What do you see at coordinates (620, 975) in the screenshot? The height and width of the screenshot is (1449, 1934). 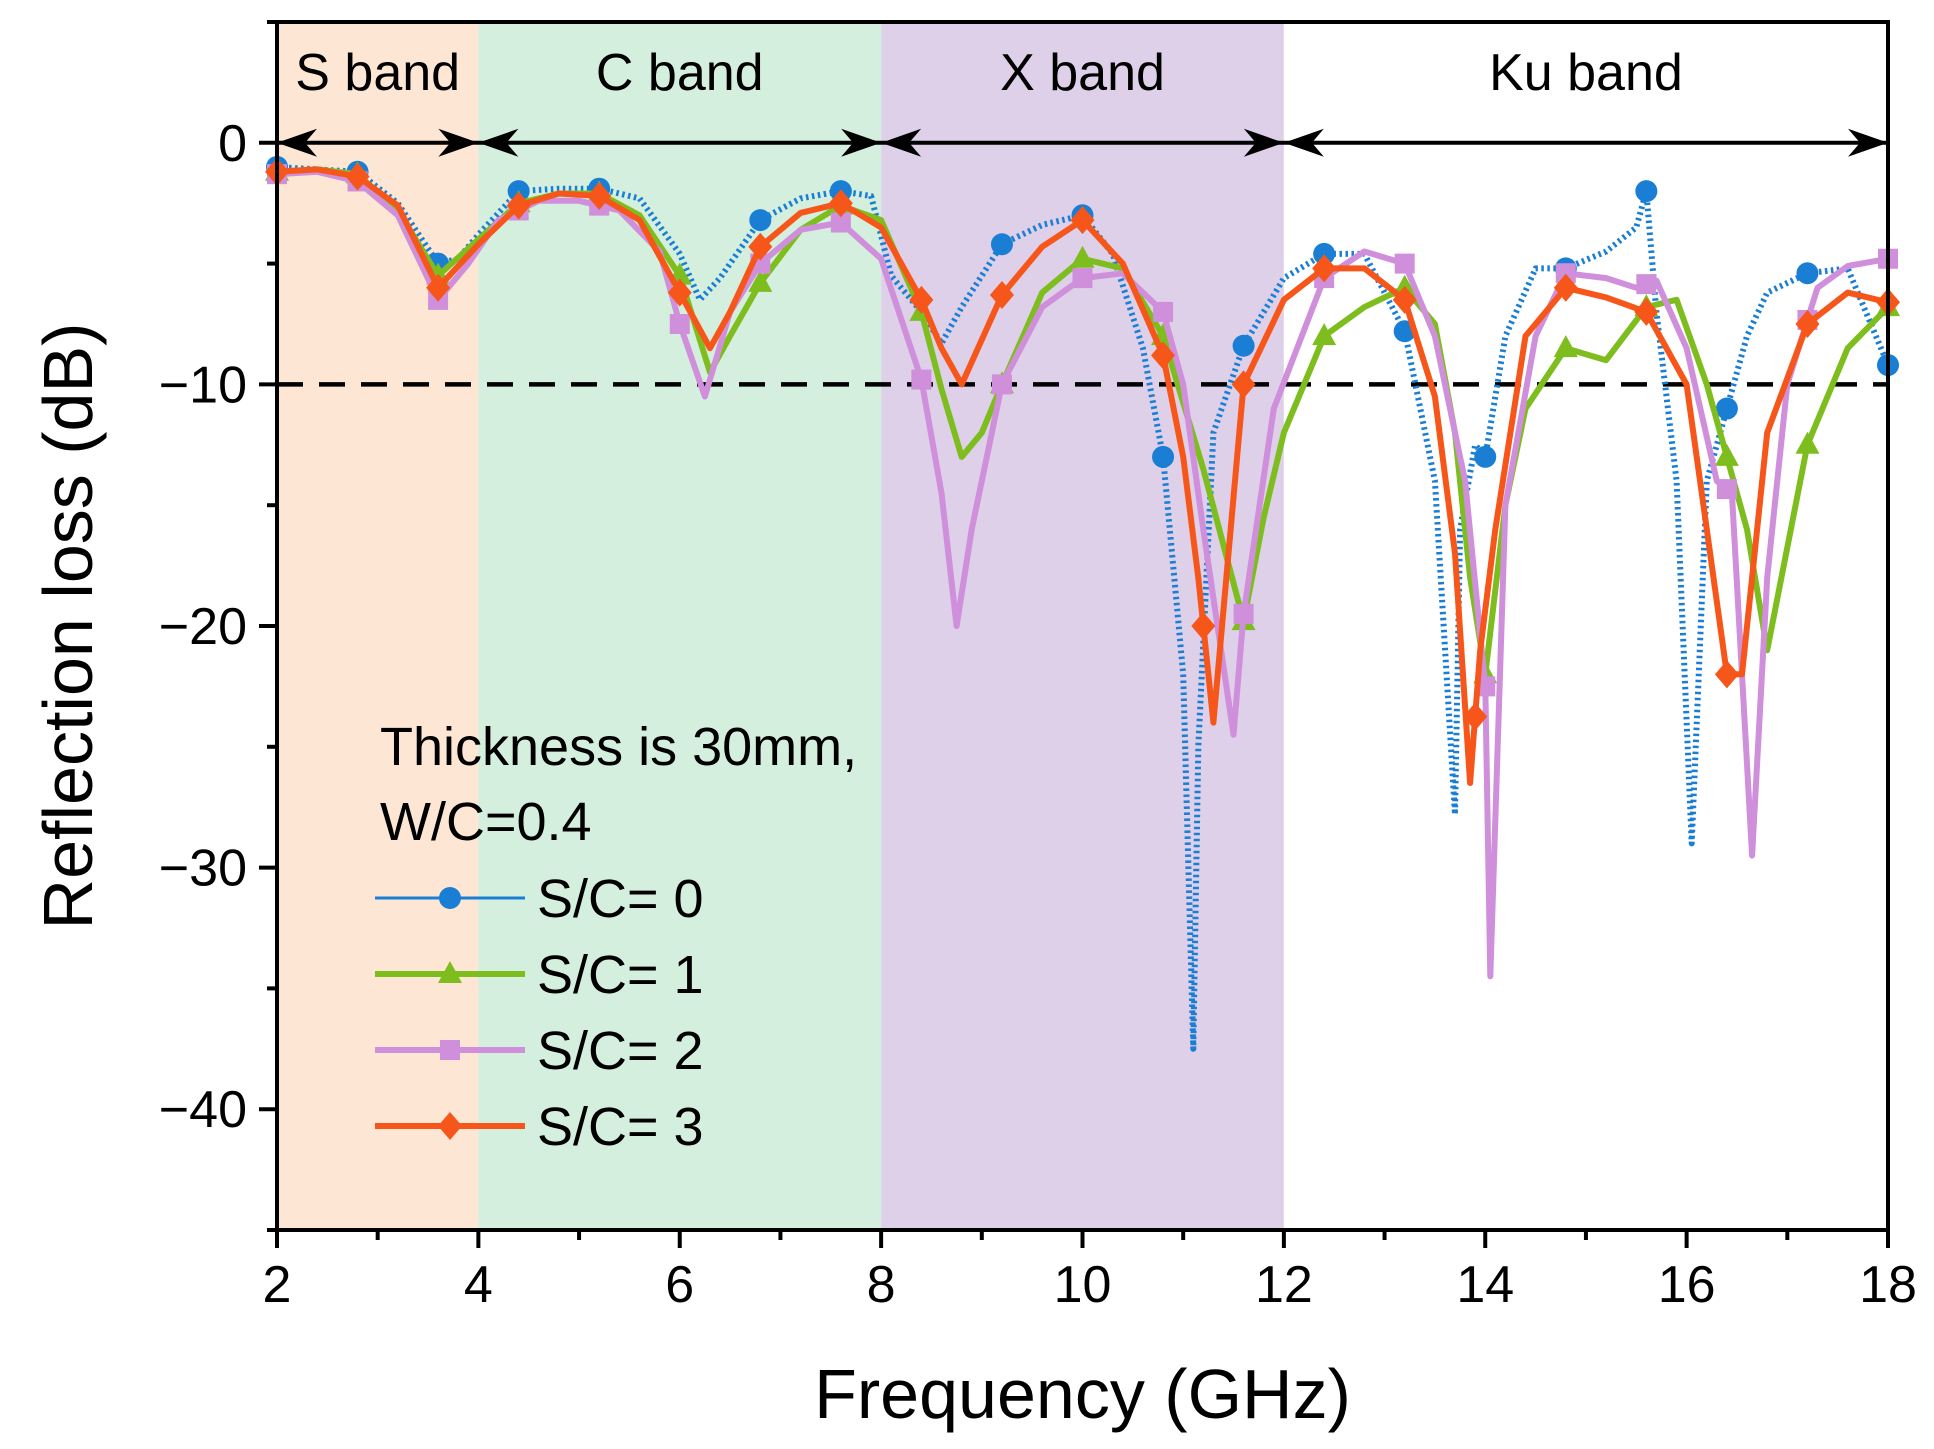 I see `legend-label: S/C= 1` at bounding box center [620, 975].